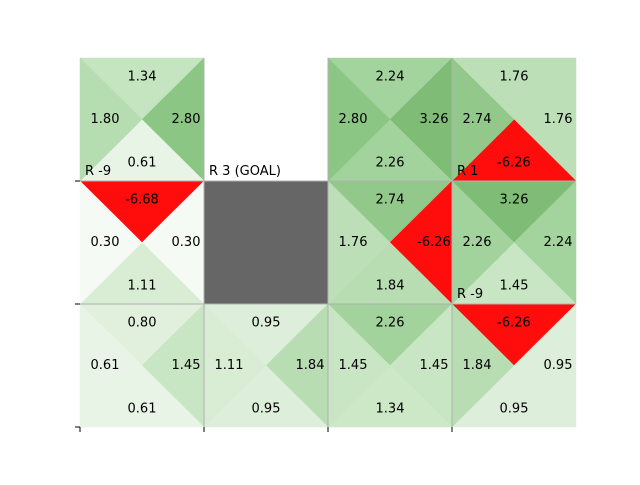 This screenshot has width=640, height=485. Describe the element at coordinates (477, 242) in the screenshot. I see `q-value-left: 2.26` at that location.